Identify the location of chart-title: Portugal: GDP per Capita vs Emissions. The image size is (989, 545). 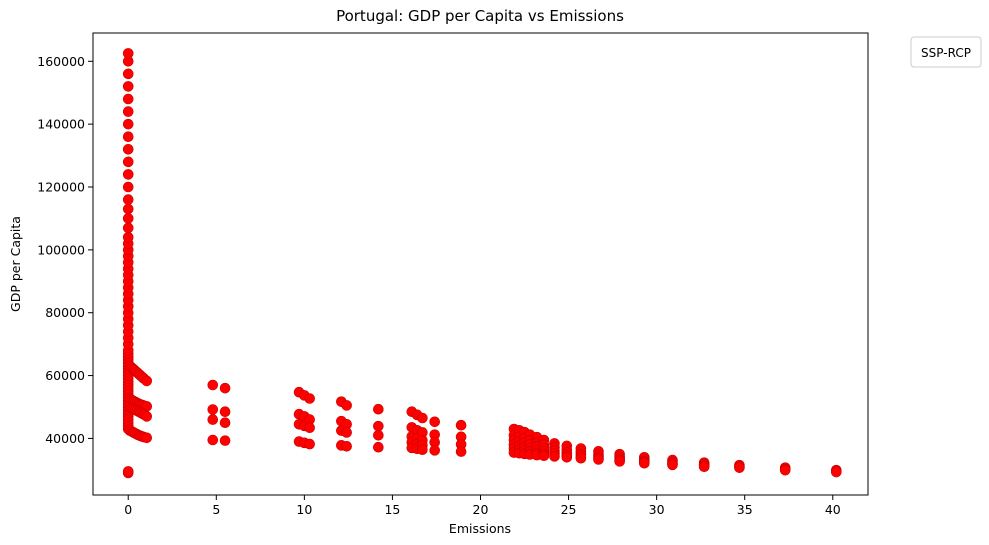
(480, 16).